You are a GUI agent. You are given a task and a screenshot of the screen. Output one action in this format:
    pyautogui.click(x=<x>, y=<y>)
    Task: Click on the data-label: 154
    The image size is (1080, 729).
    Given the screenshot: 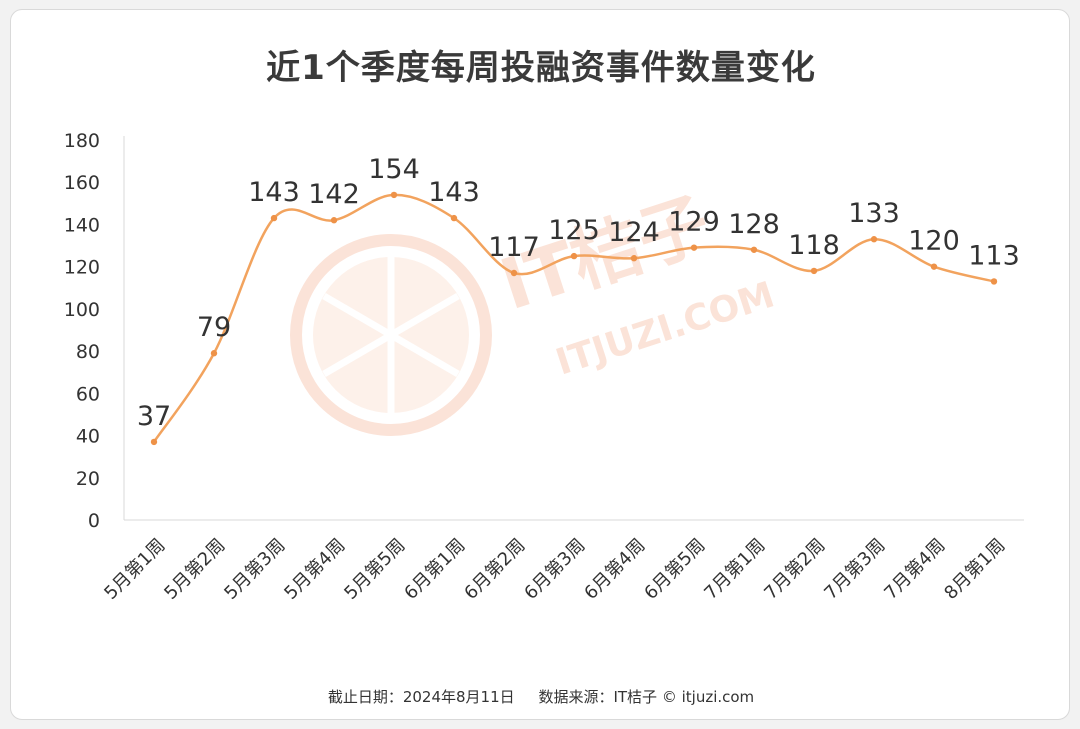 What is the action you would take?
    pyautogui.click(x=394, y=169)
    